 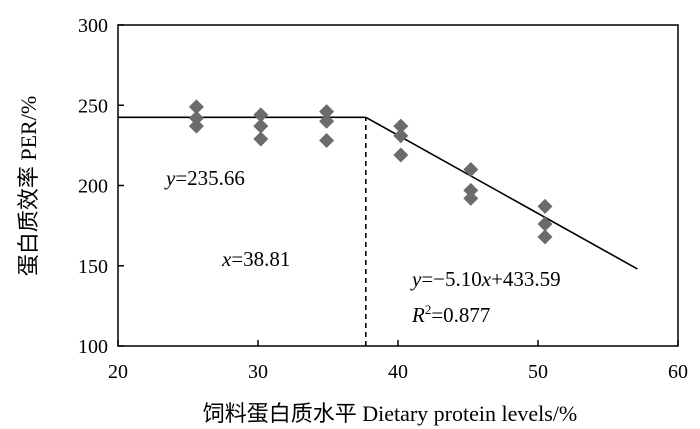 I want to click on y-tick-label: 200, so click(x=93, y=187).